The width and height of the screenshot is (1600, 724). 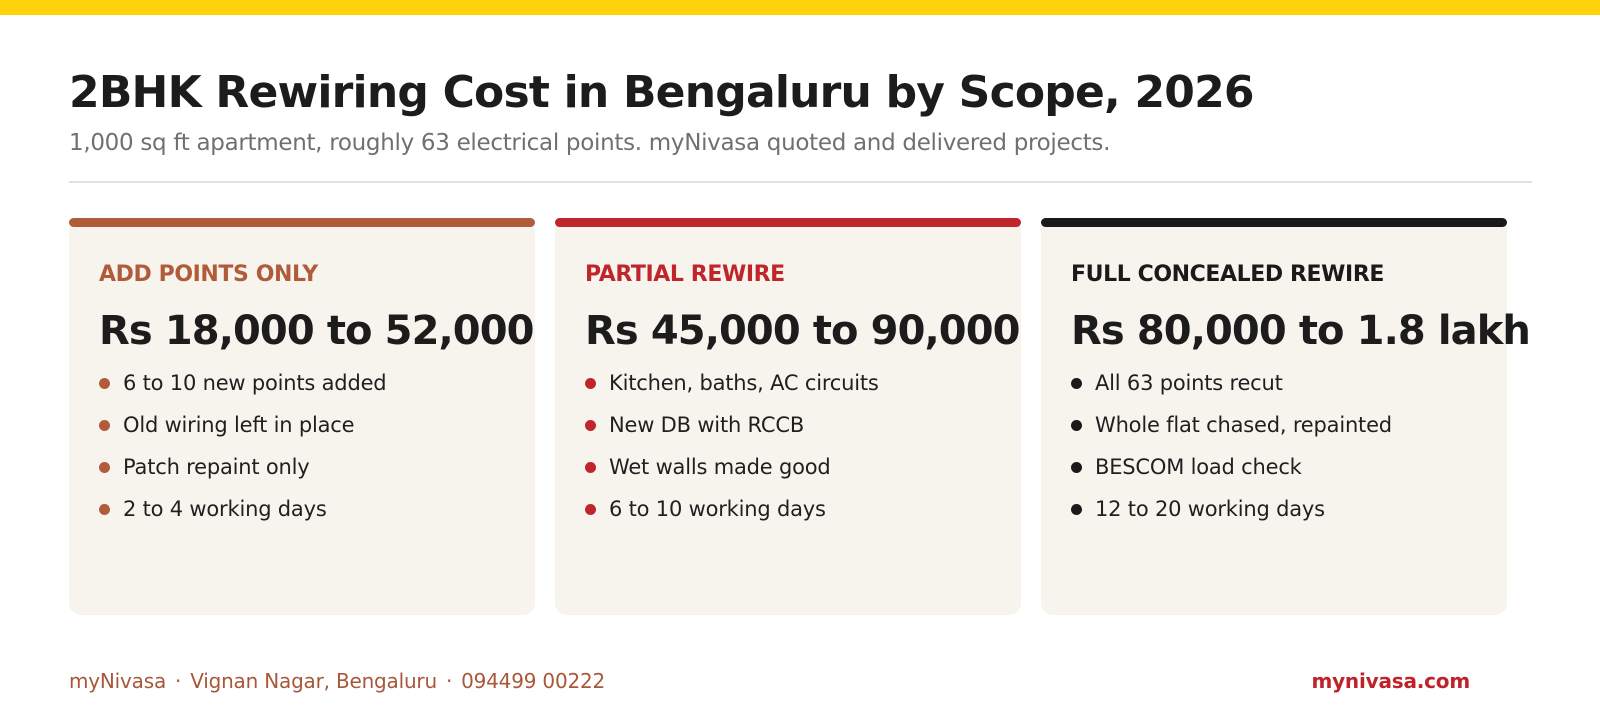 I want to click on card-price: Rs 45,000 to 90,000, so click(x=803, y=331).